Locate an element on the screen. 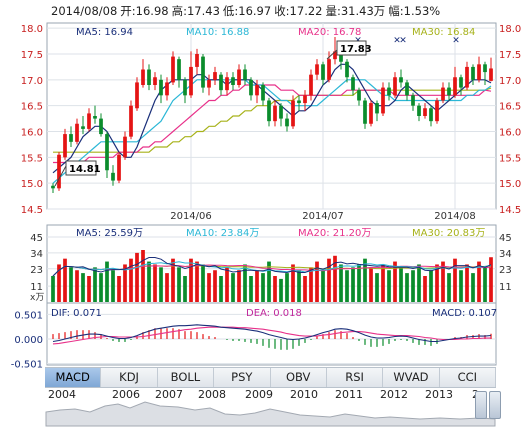 Image resolution: width=523 pixels, height=431 pixels. vol-legend-ma10: MA10: 23.84万 is located at coordinates (222, 233).